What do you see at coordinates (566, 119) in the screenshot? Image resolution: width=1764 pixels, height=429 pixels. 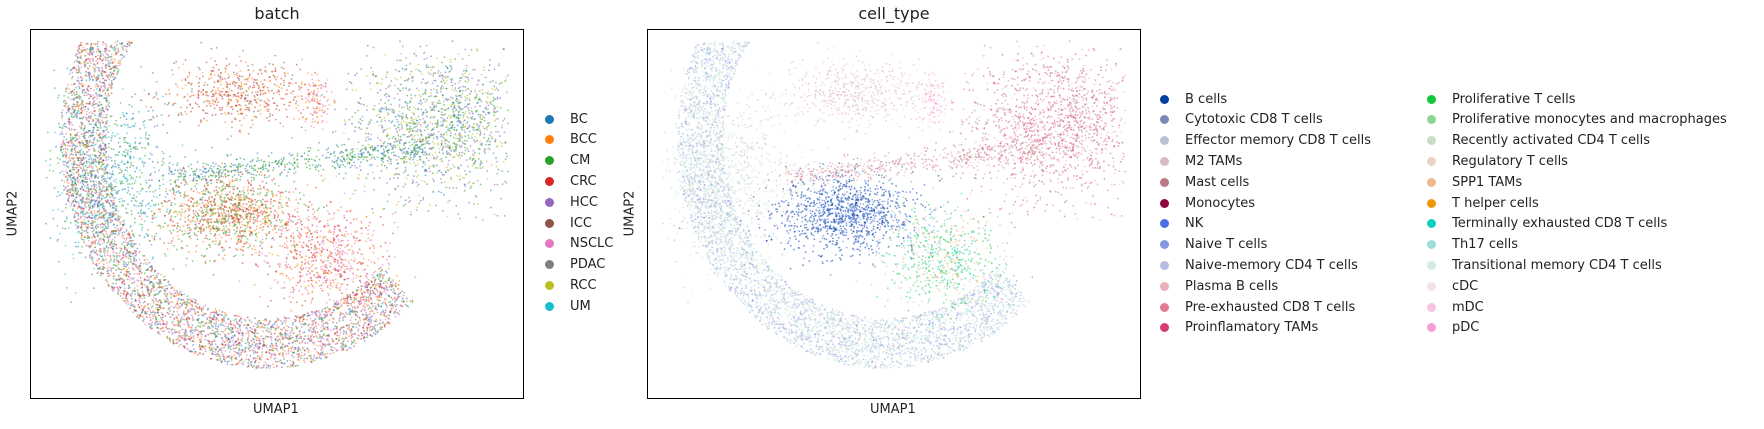 I see `legend-item-bc: BC` at bounding box center [566, 119].